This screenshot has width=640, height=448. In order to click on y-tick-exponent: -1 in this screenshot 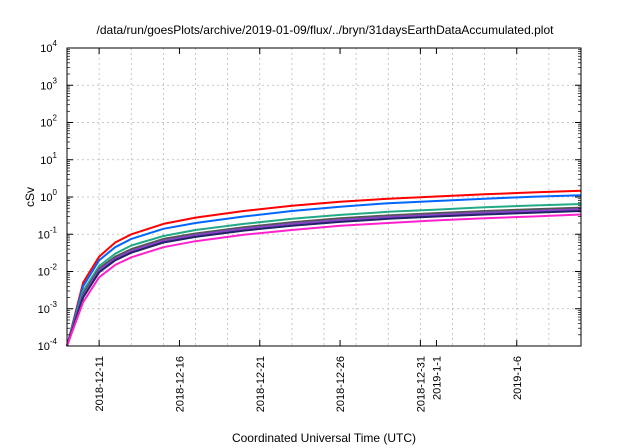, I will do `click(54, 229)`.